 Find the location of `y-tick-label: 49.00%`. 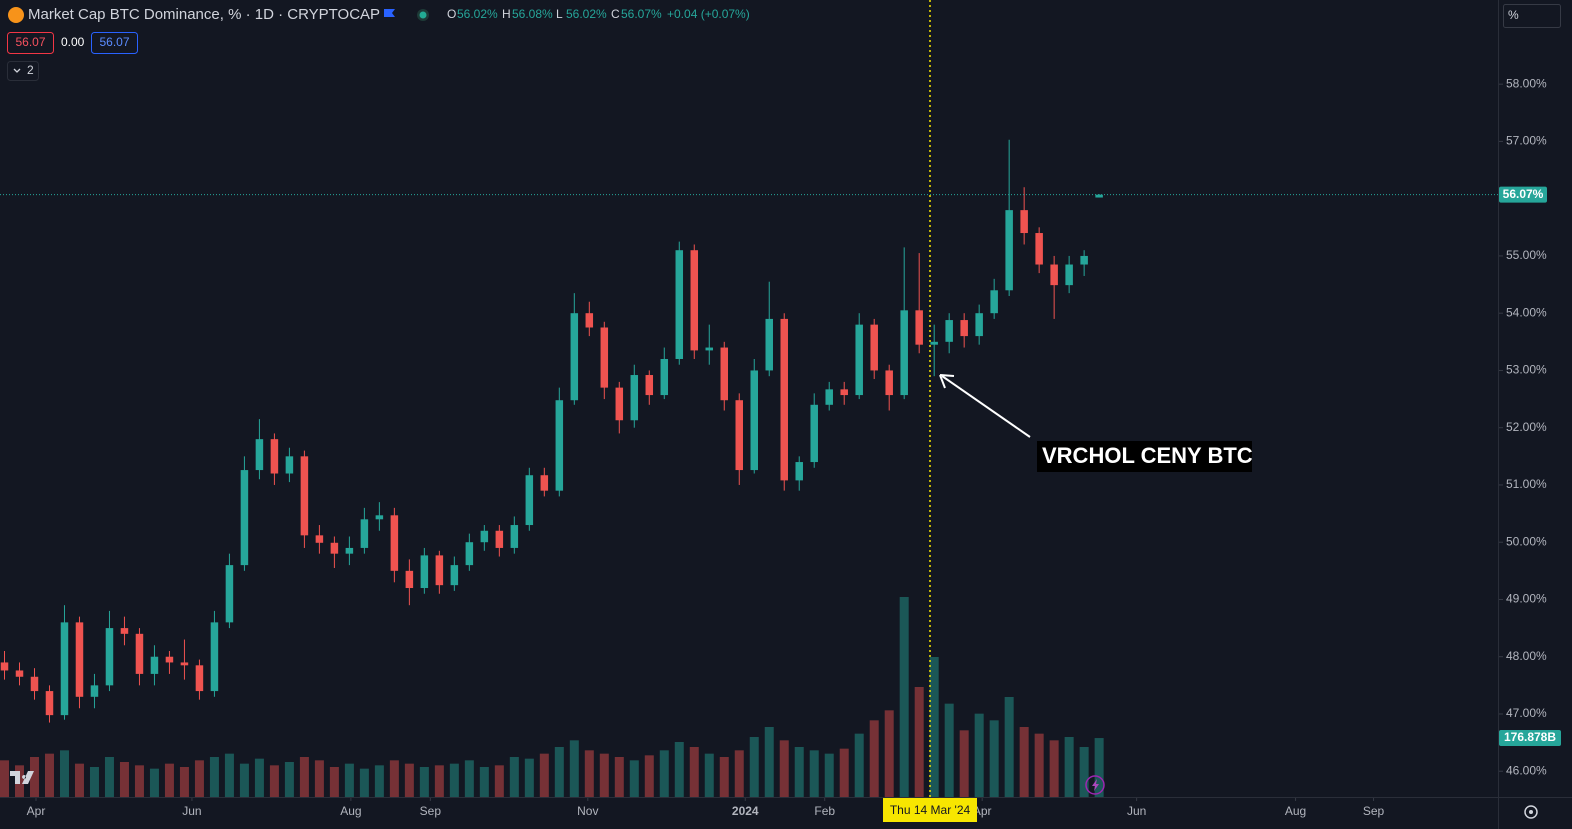

y-tick-label: 49.00% is located at coordinates (1526, 599).